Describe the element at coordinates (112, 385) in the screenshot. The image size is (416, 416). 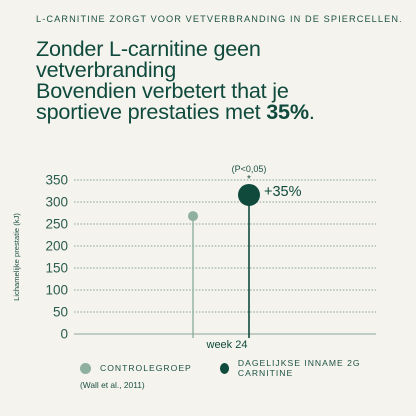
I see `source-citation: (Wall et al., 2011)` at that location.